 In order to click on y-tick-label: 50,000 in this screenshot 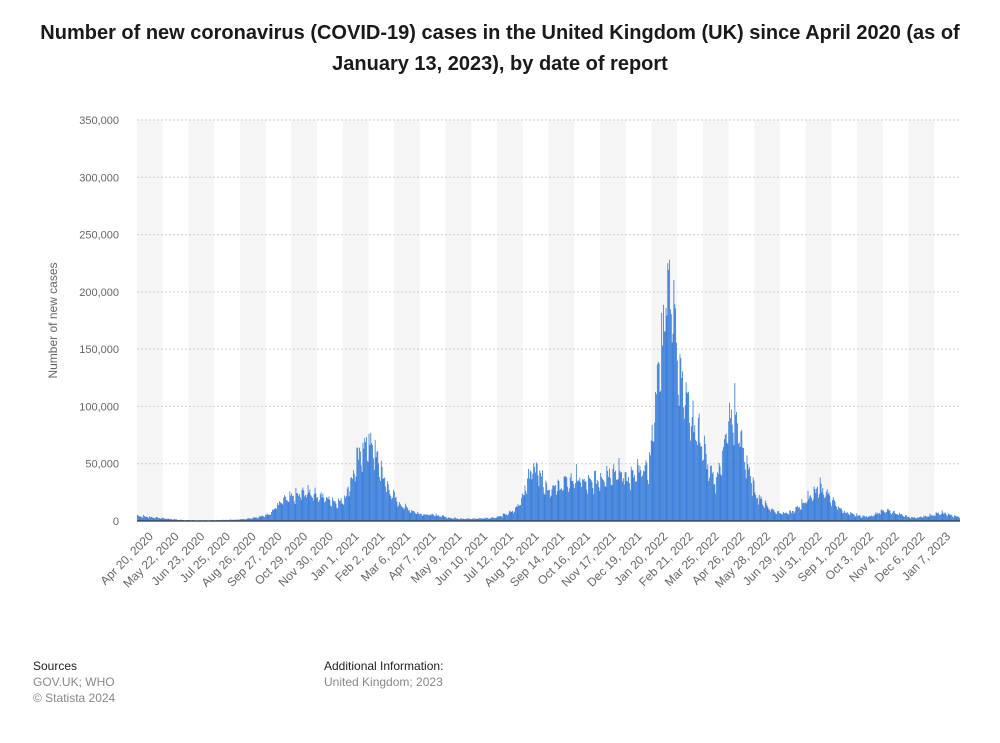, I will do `click(102, 465)`.